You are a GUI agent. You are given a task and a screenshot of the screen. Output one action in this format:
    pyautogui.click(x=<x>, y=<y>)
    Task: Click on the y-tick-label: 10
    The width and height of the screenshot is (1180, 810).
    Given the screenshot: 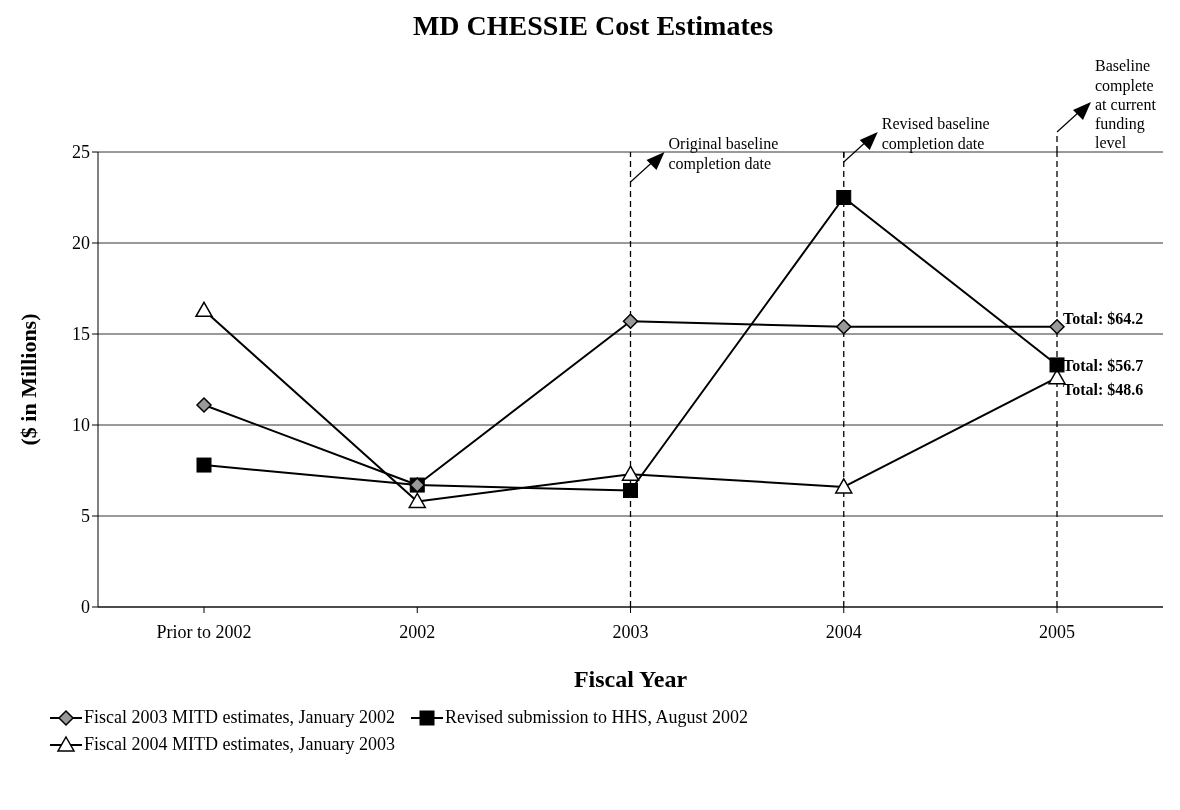 What is the action you would take?
    pyautogui.click(x=81, y=425)
    